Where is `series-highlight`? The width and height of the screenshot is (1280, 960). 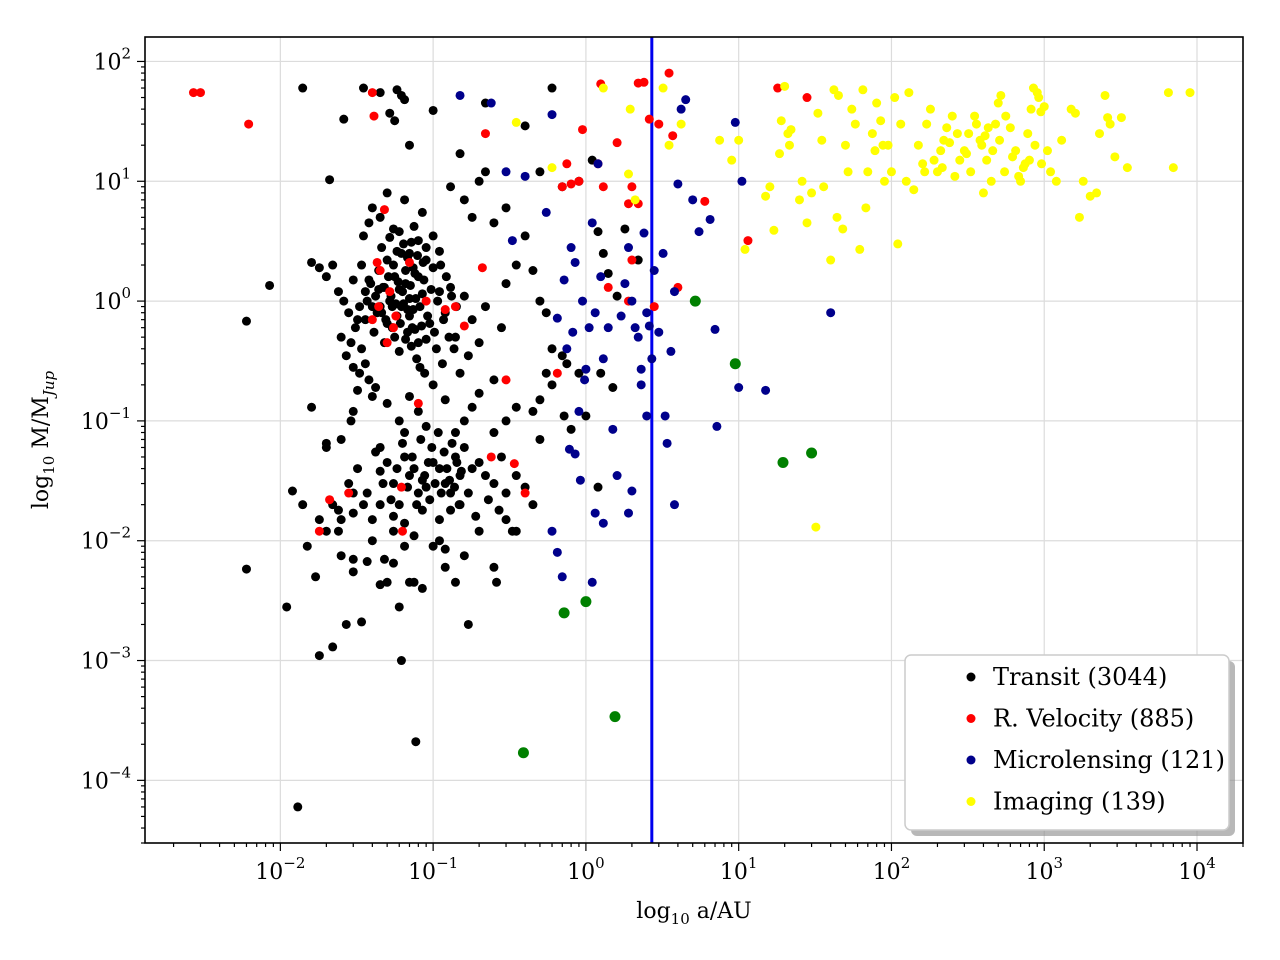 series-highlight is located at coordinates (667, 527).